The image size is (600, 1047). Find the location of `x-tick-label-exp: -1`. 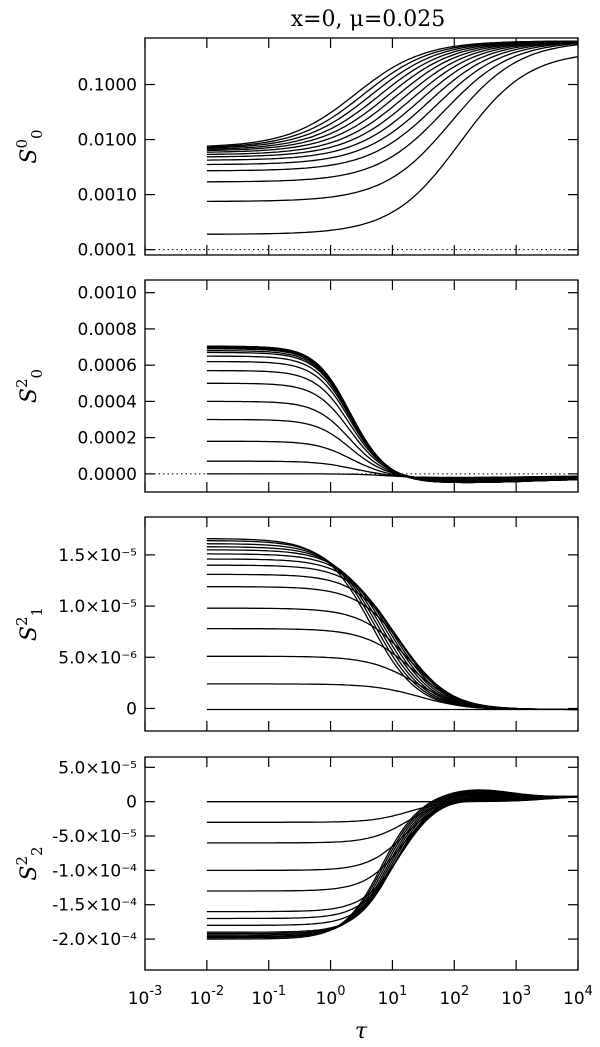

x-tick-label-exp: -1 is located at coordinates (279, 991).